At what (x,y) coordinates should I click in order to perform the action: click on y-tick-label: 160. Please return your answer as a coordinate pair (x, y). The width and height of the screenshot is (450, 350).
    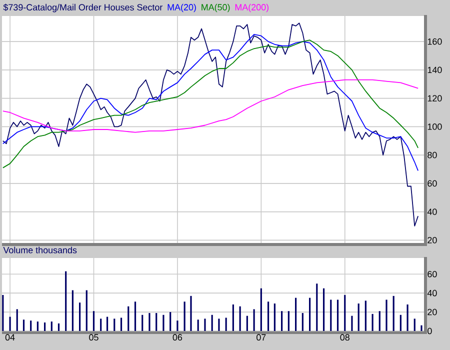
    Looking at the image, I should click on (435, 41).